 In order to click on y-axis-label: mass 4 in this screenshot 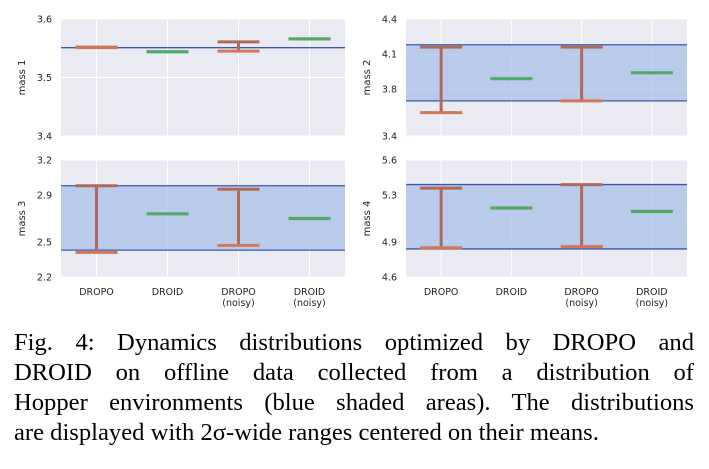, I will do `click(367, 219)`.